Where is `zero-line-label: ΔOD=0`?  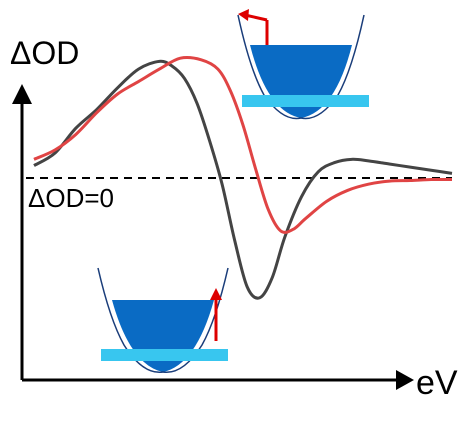
zero-line-label: ΔOD=0 is located at coordinates (71, 198).